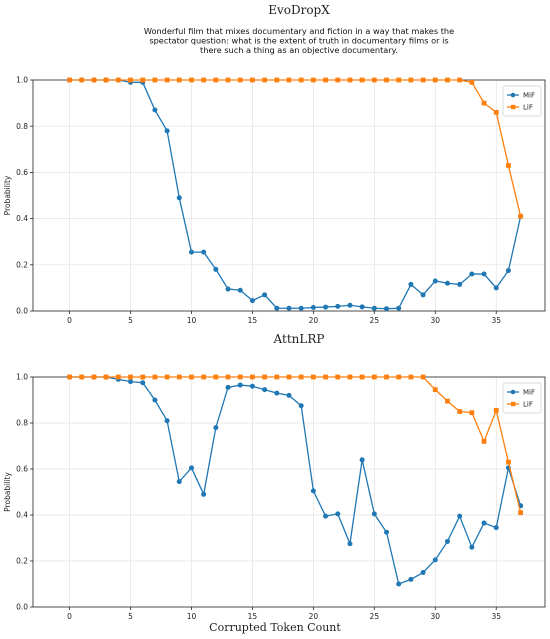 Image resolution: width=550 pixels, height=639 pixels. Describe the element at coordinates (299, 339) in the screenshot. I see `chart-title: AttnLRP` at that location.